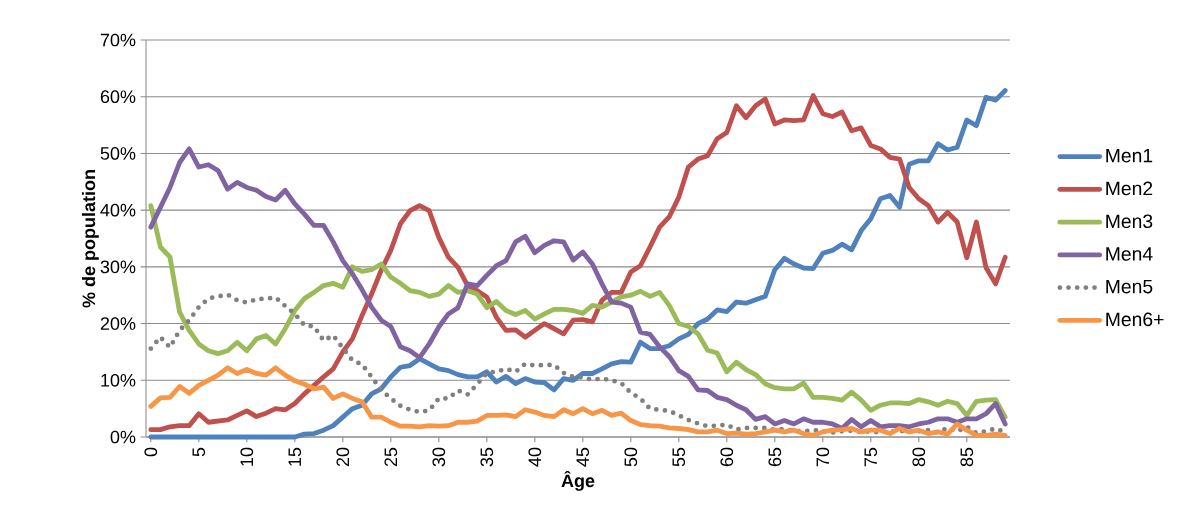 The width and height of the screenshot is (1201, 519). What do you see at coordinates (578, 480) in the screenshot?
I see `x-axis-title: Âge` at bounding box center [578, 480].